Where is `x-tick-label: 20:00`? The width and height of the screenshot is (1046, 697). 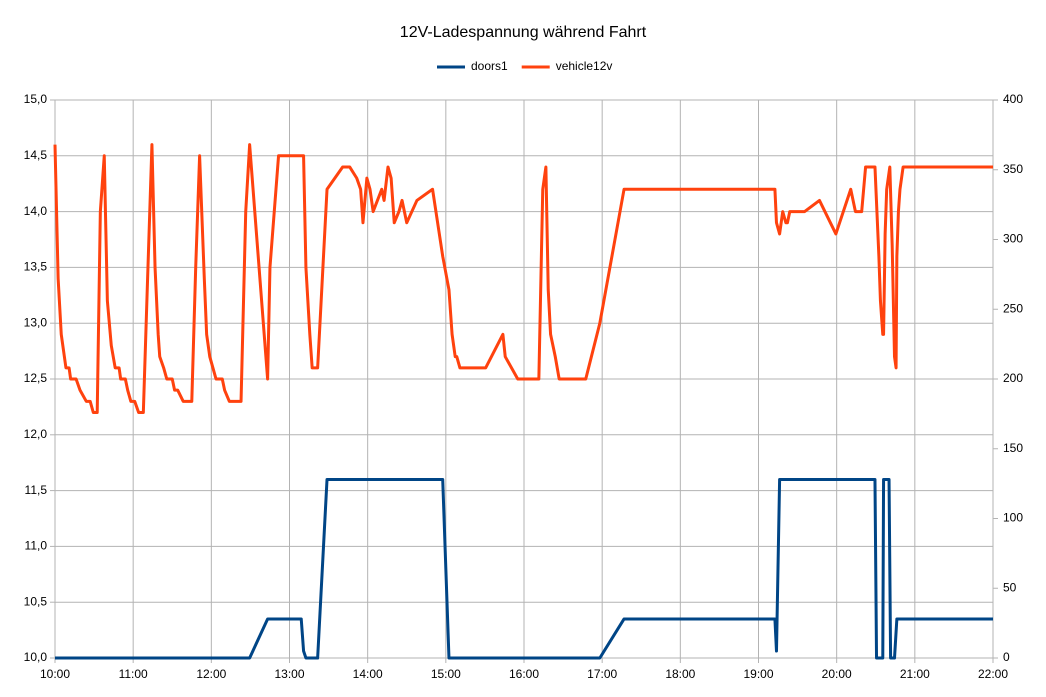 x-tick-label: 20:00 is located at coordinates (837, 674).